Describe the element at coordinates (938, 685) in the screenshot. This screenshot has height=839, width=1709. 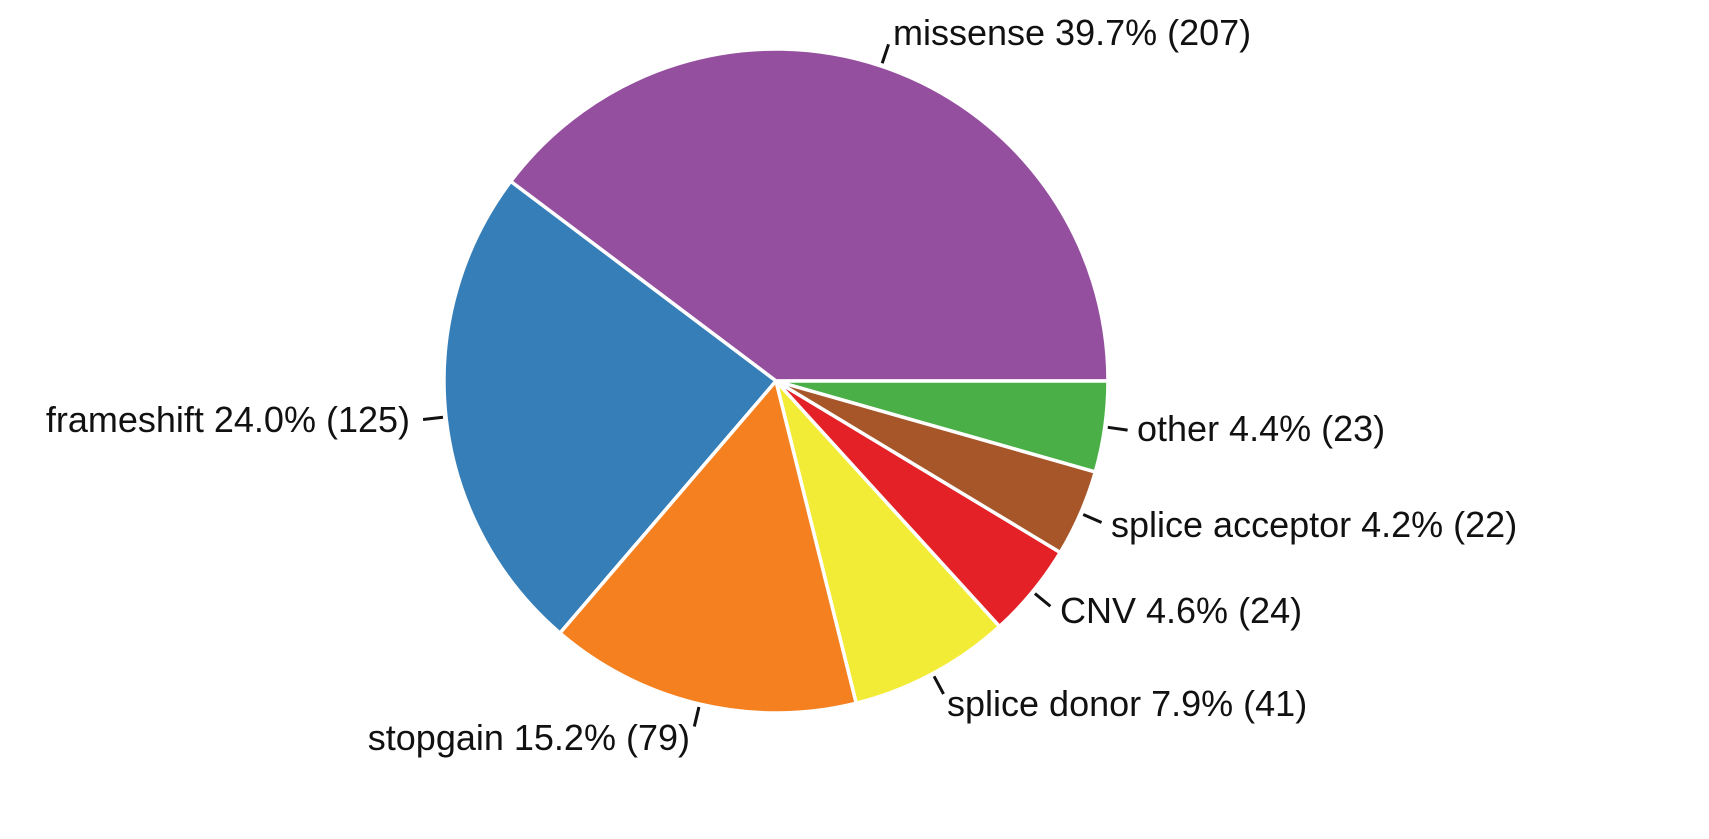
I see `leader-line-splice-donor` at that location.